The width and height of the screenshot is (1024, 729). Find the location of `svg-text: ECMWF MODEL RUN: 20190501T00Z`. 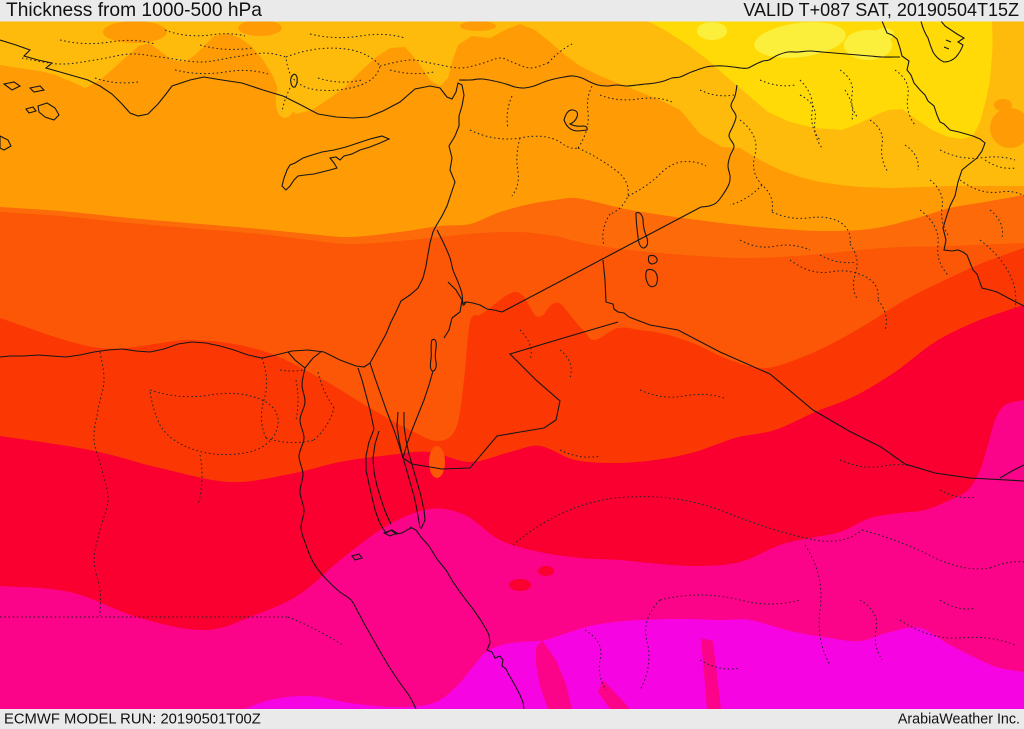

svg-text: ECMWF MODEL RUN: 20190501T00Z is located at coordinates (132, 720).